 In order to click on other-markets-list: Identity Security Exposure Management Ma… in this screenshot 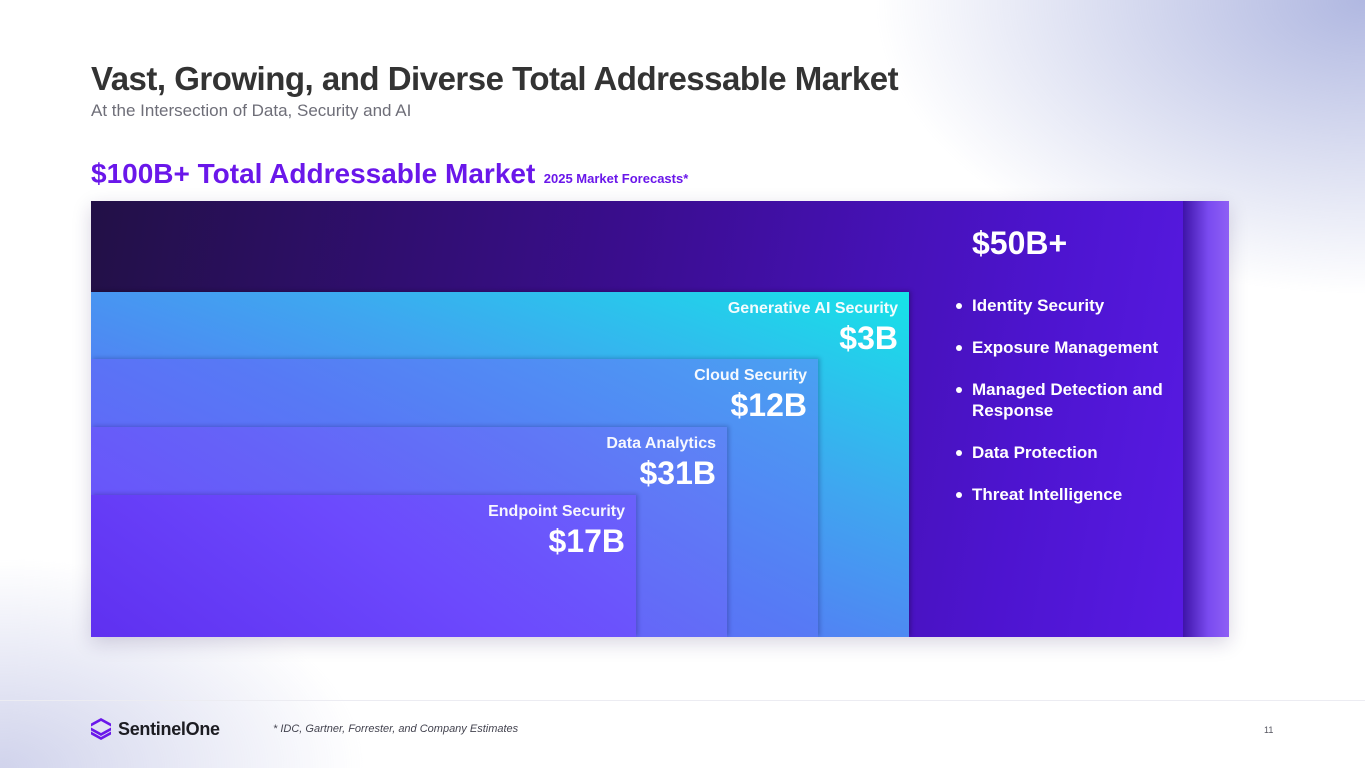, I will do `click(1064, 410)`.